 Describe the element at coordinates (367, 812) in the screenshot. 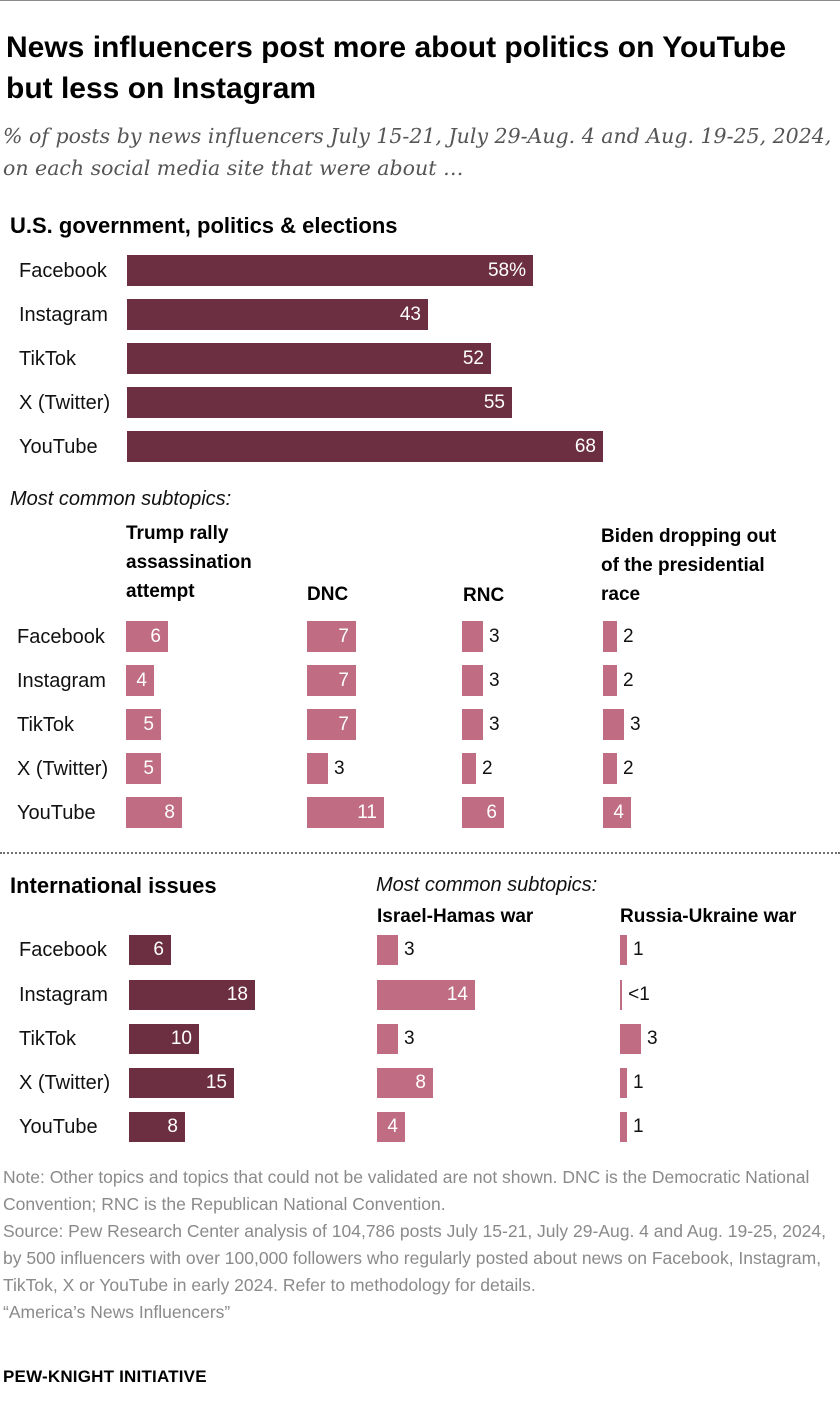

I see `data-label: 11` at that location.